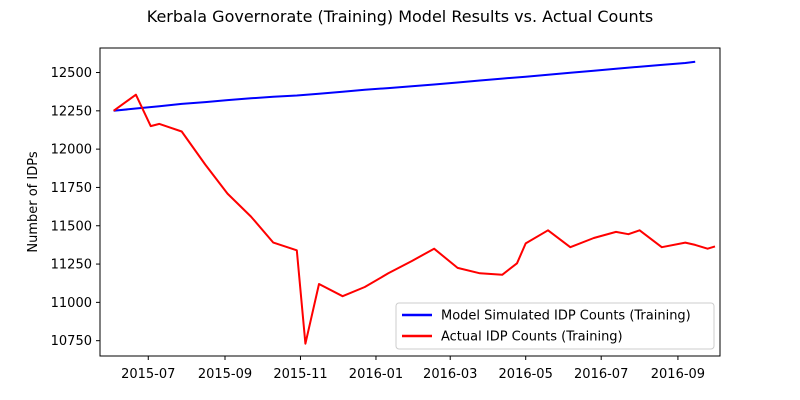 The height and width of the screenshot is (400, 800). What do you see at coordinates (566, 316) in the screenshot?
I see `legend-label-1: Model Simulated IDP Counts (Training)` at bounding box center [566, 316].